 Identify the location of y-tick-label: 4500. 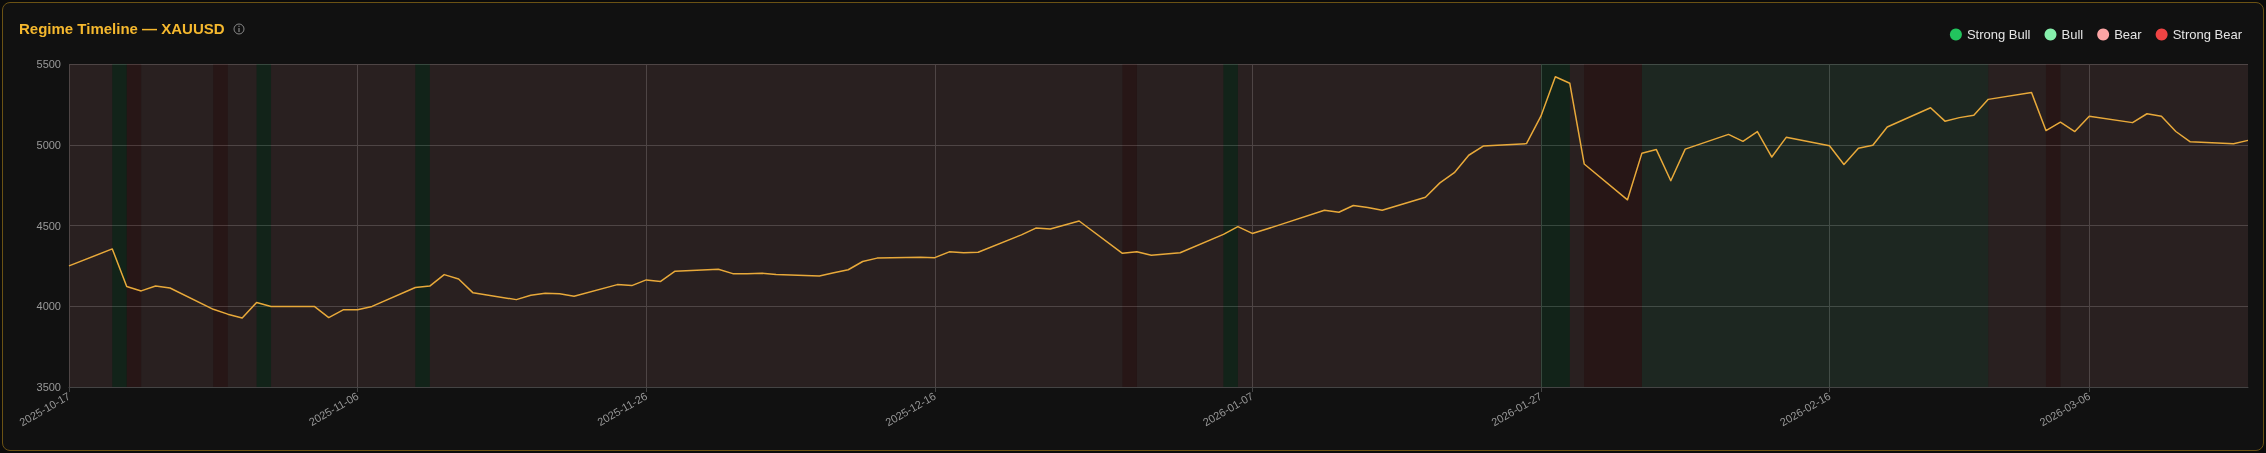
(48, 225).